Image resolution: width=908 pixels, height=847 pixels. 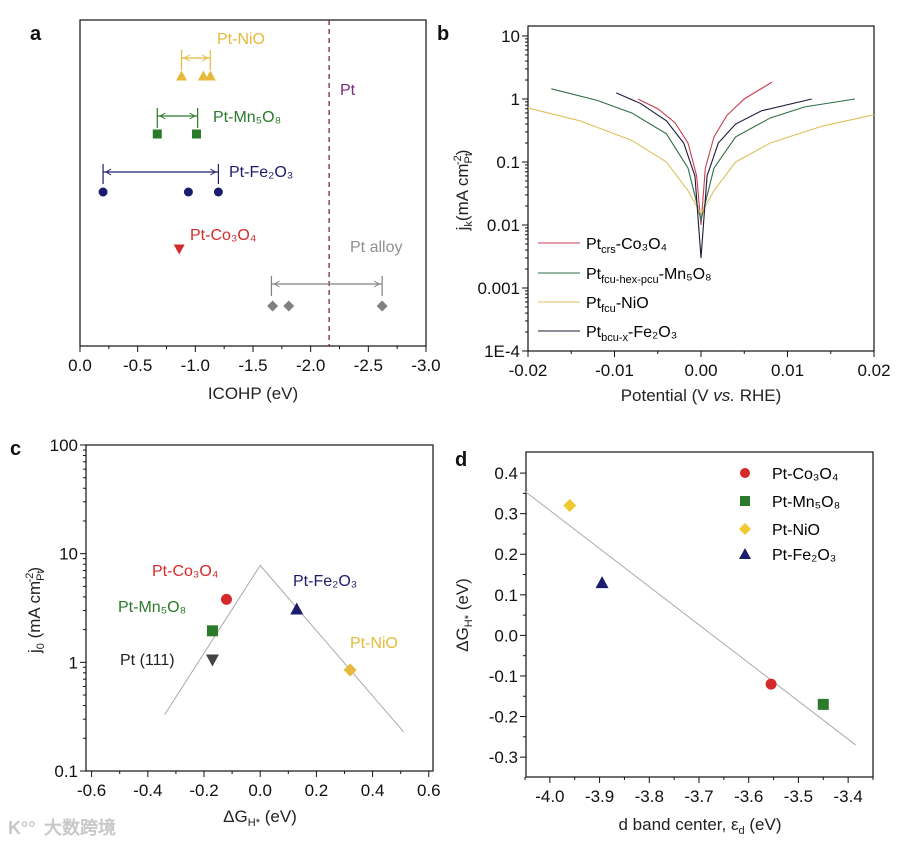 What do you see at coordinates (36, 34) in the screenshot?
I see `panel-letter-a: a` at bounding box center [36, 34].